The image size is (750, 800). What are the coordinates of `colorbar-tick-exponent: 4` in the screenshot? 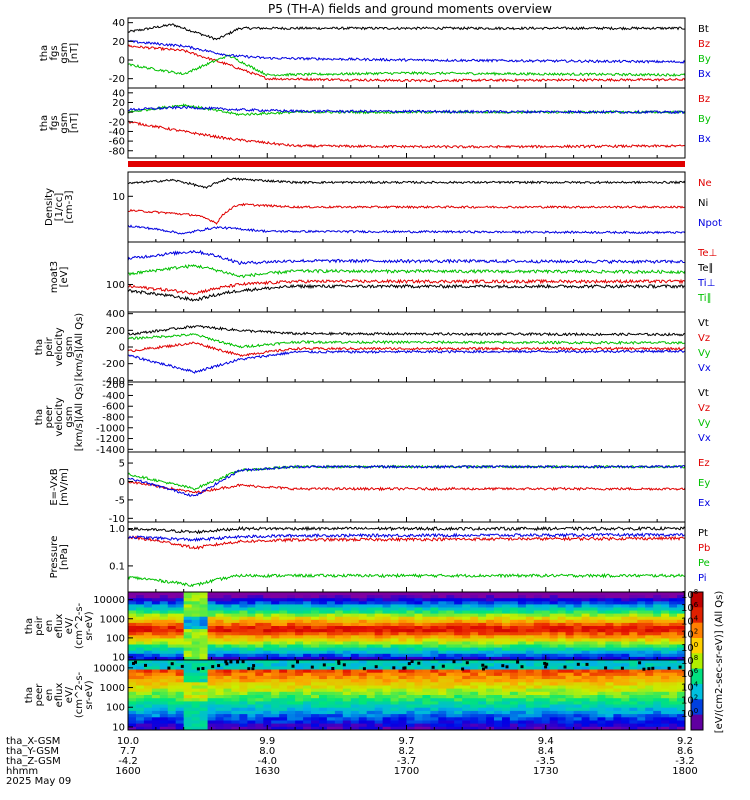 It's located at (696, 618).